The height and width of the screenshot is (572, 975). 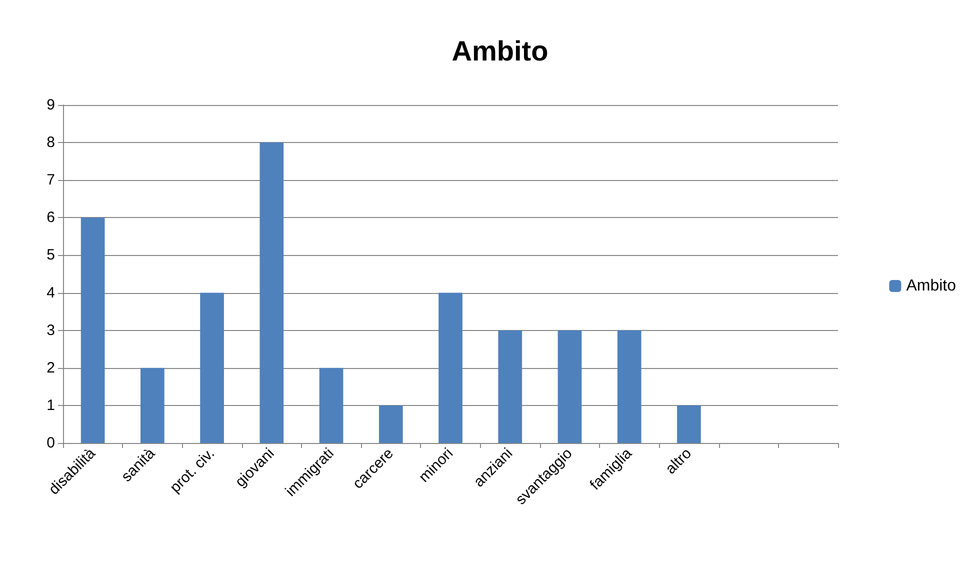 What do you see at coordinates (50, 255) in the screenshot?
I see `y-tick-label: 5` at bounding box center [50, 255].